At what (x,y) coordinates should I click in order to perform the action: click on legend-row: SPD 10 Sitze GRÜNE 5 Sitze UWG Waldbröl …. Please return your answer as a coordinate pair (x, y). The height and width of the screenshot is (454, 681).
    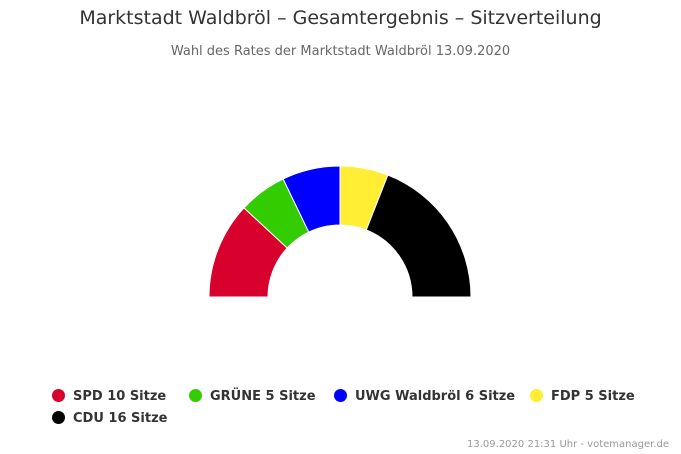
    Looking at the image, I should click on (362, 397).